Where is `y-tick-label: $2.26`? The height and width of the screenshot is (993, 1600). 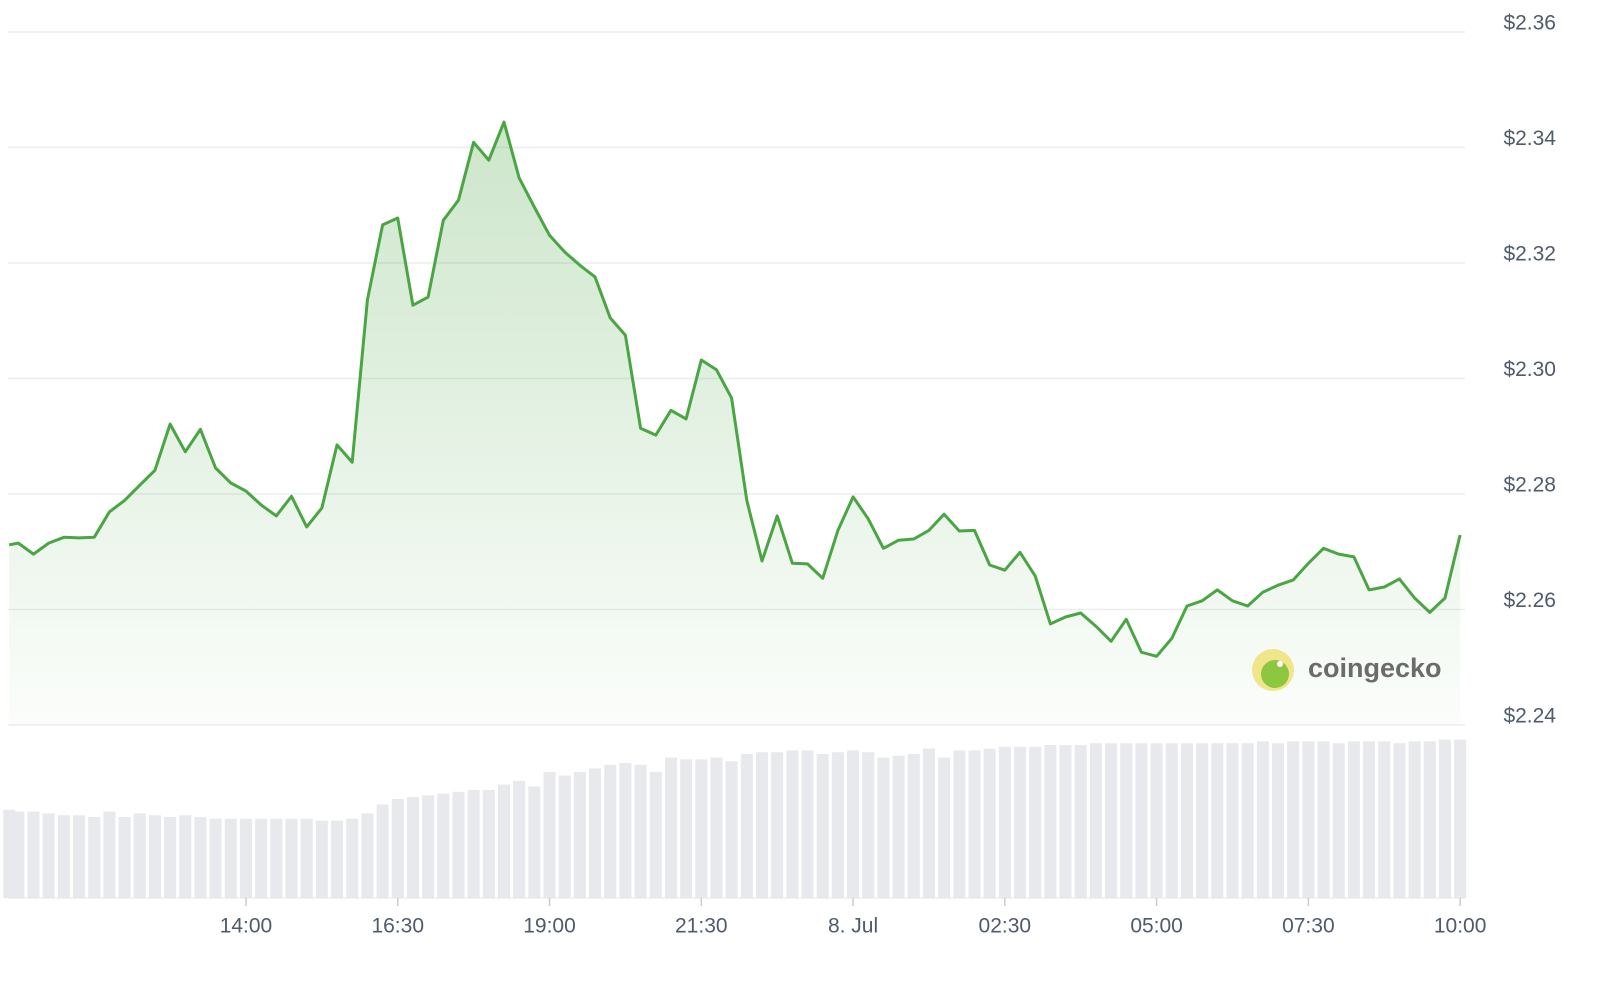
y-tick-label: $2.26 is located at coordinates (1529, 600).